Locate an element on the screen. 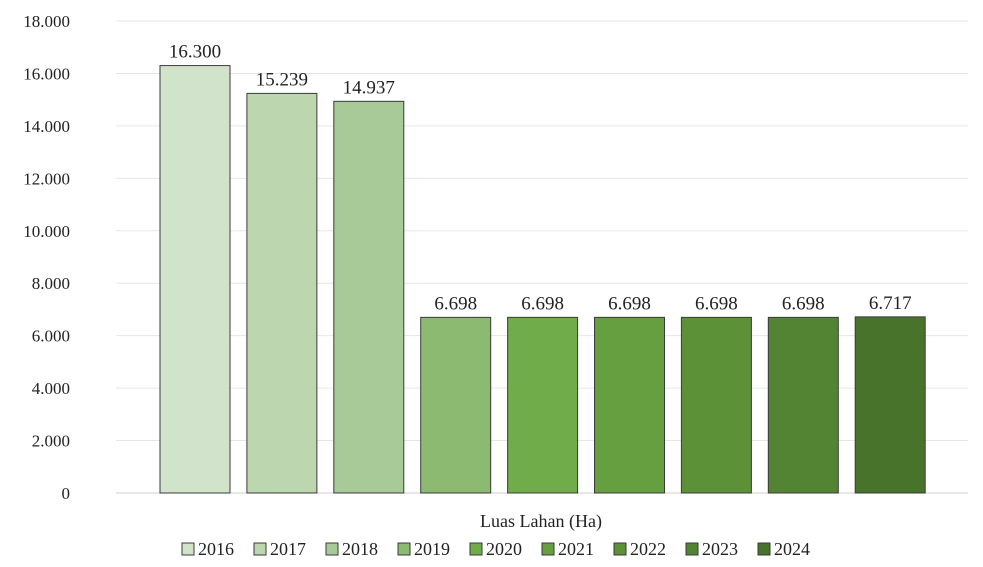 The image size is (983, 567). legend-item-2023: 2023 is located at coordinates (711, 549).